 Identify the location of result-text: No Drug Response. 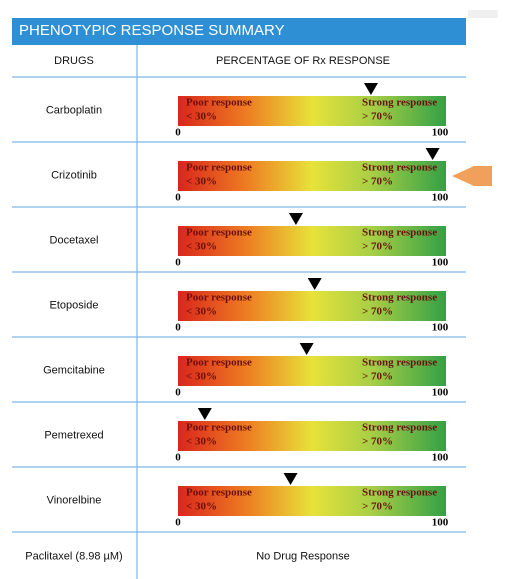
(303, 556).